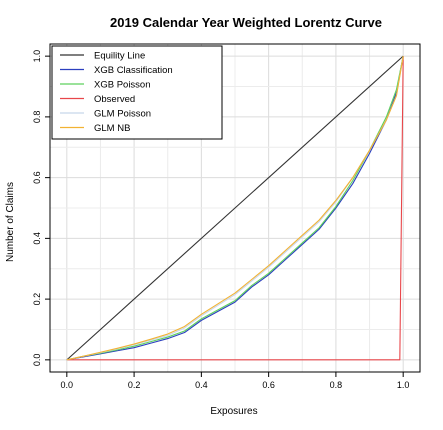 The width and height of the screenshot is (443, 430). What do you see at coordinates (41, 208) in the screenshot?
I see `y-axis: 0.0 0.2 0.4 0.6 0.8 1.0` at bounding box center [41, 208].